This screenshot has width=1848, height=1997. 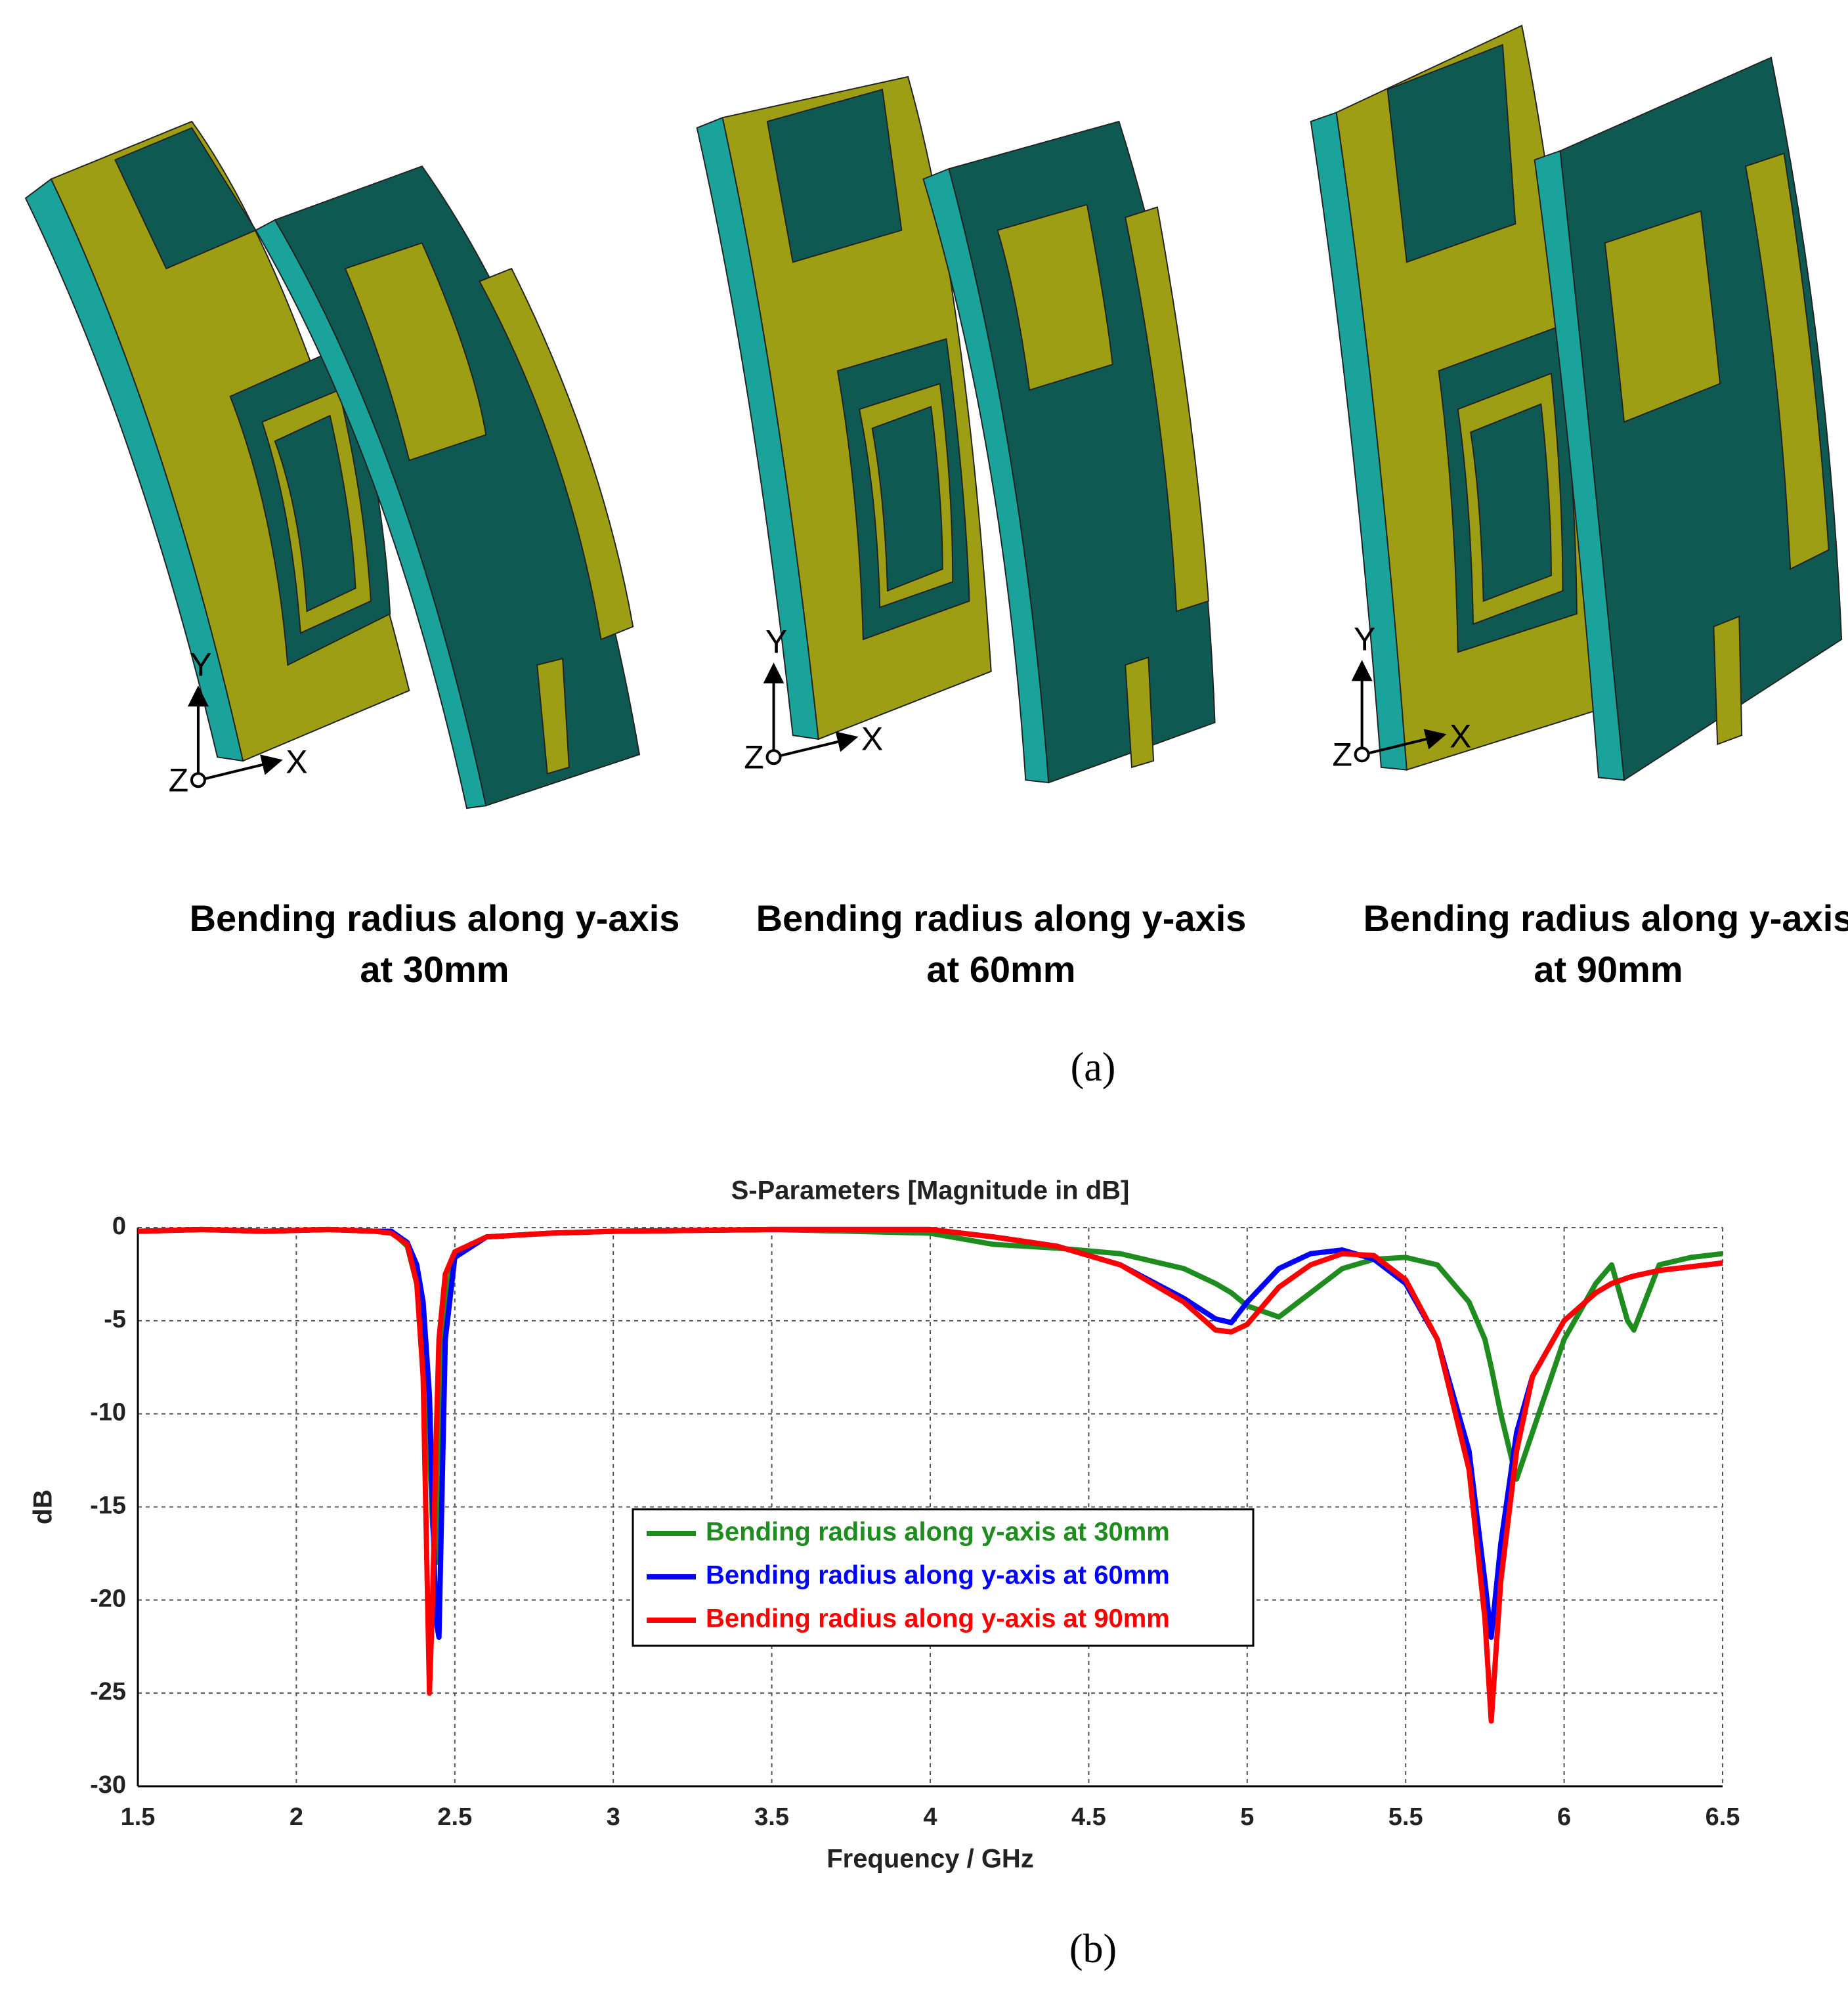 What do you see at coordinates (772, 1817) in the screenshot?
I see `x-tick-label: 3.5` at bounding box center [772, 1817].